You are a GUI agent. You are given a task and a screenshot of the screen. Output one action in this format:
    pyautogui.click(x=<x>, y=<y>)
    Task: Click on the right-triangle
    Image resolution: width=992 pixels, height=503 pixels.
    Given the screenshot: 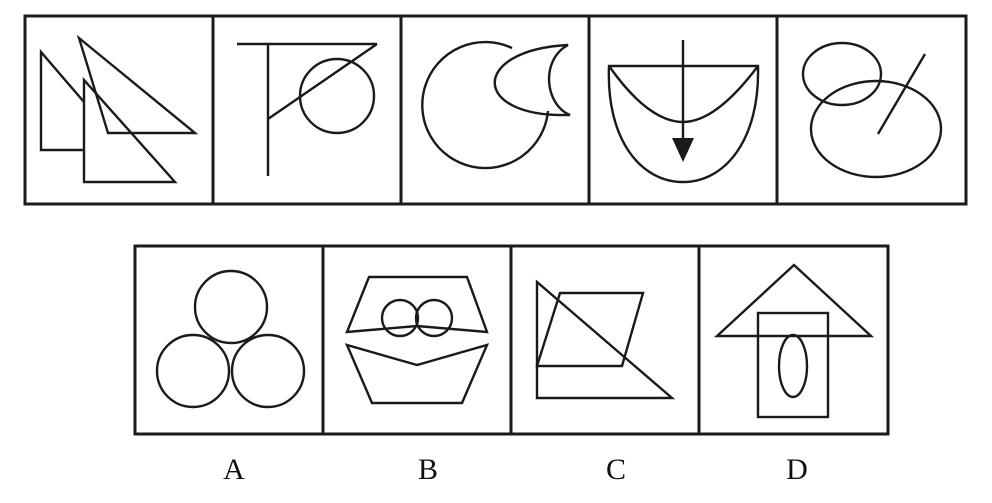 What is the action you would take?
    pyautogui.click(x=605, y=339)
    